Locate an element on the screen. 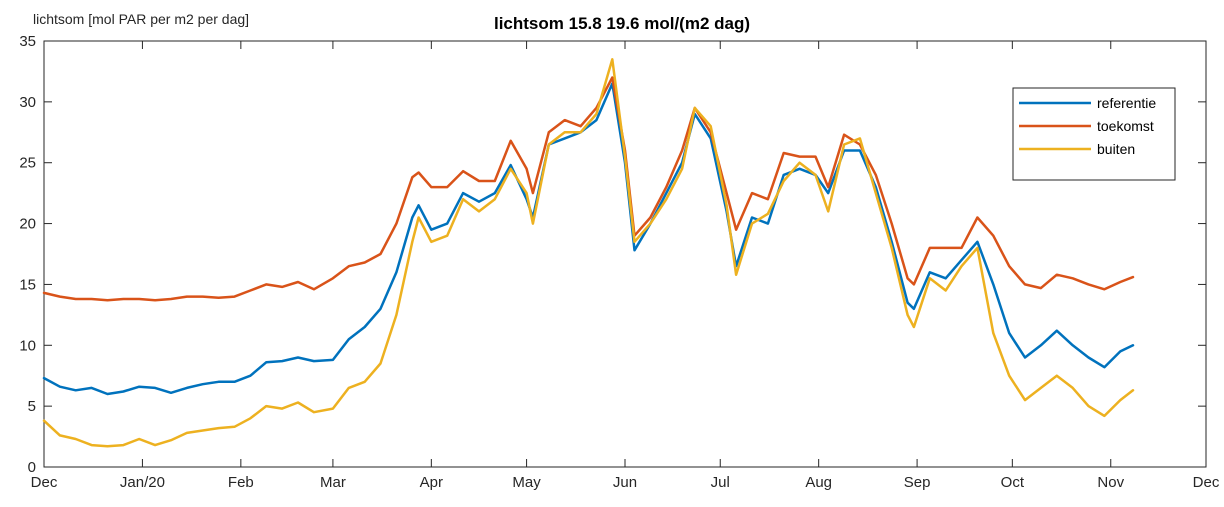 This screenshot has height=507, width=1224. y-tick-label: 30 is located at coordinates (27, 102).